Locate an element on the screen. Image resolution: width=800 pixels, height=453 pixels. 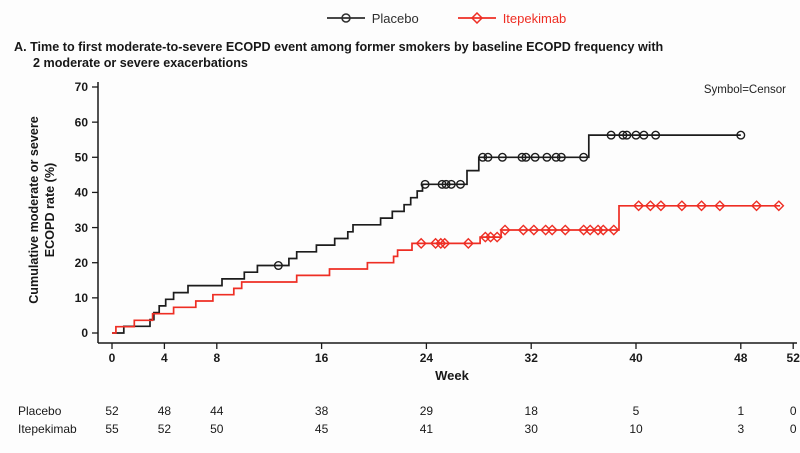
risk-count-itepekimab: 52 is located at coordinates (165, 429).